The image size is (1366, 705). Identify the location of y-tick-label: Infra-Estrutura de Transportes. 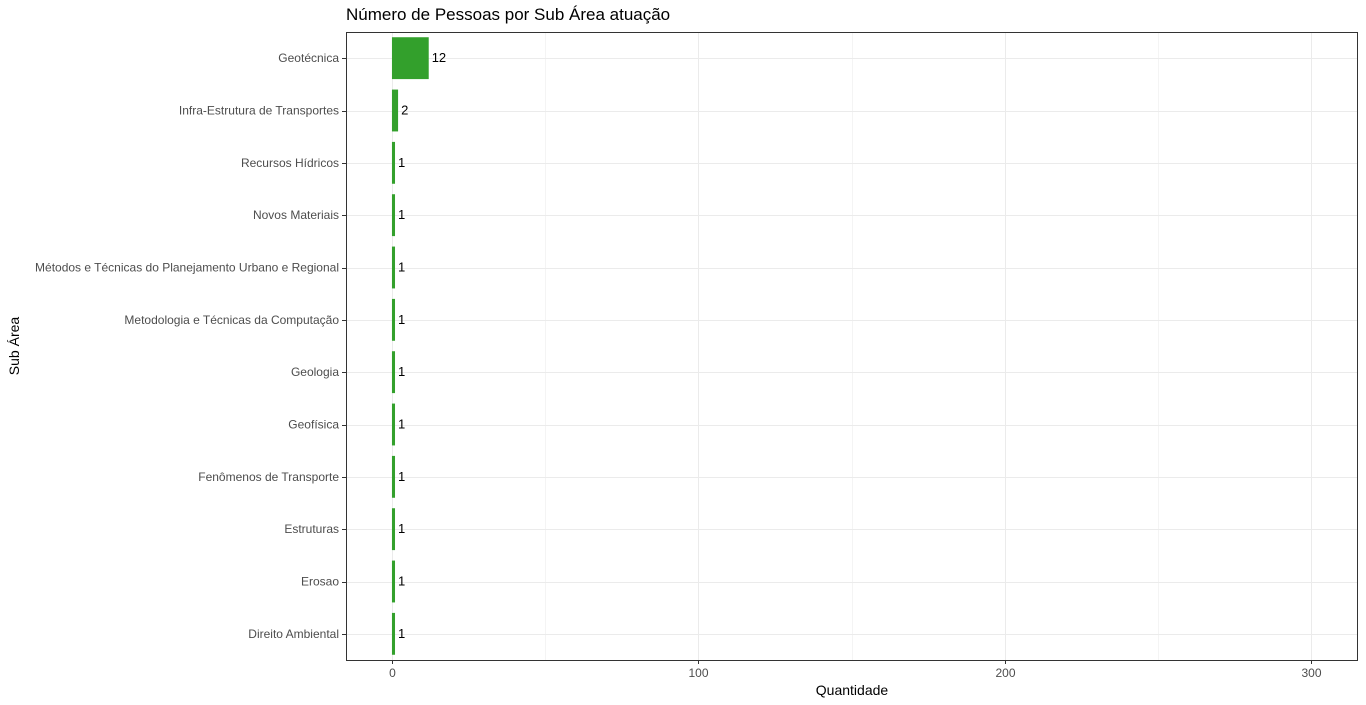
(259, 111).